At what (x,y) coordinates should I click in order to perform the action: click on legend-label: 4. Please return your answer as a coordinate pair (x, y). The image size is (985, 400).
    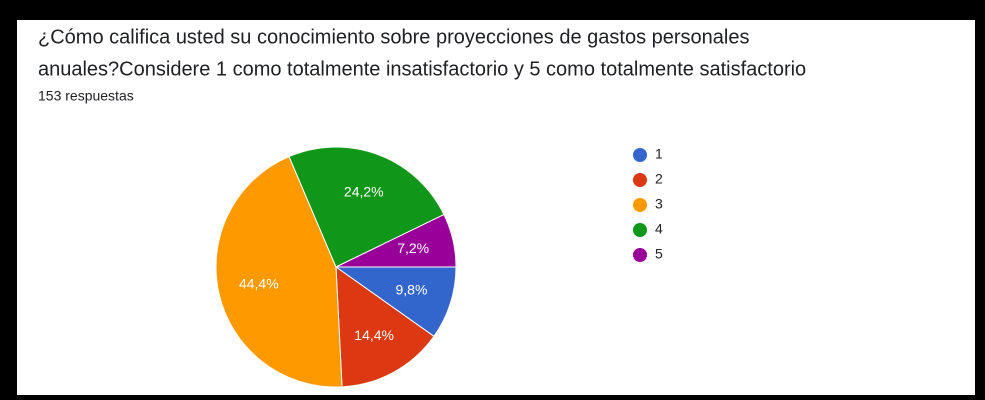
    Looking at the image, I should click on (659, 229).